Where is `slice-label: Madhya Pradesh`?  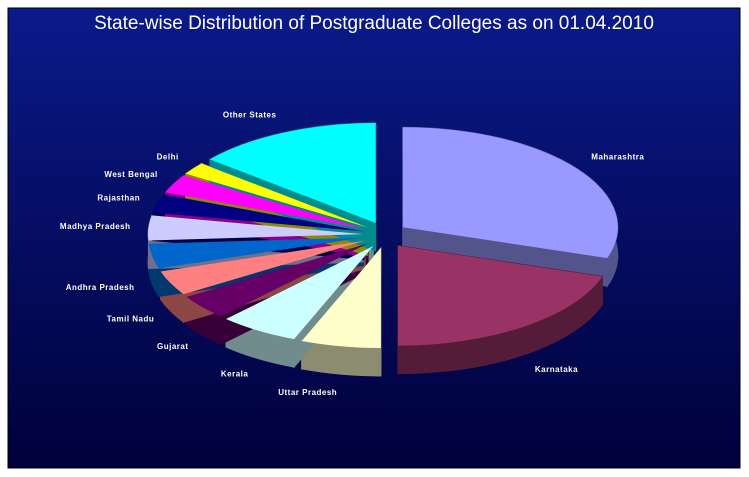 slice-label: Madhya Pradesh is located at coordinates (95, 226).